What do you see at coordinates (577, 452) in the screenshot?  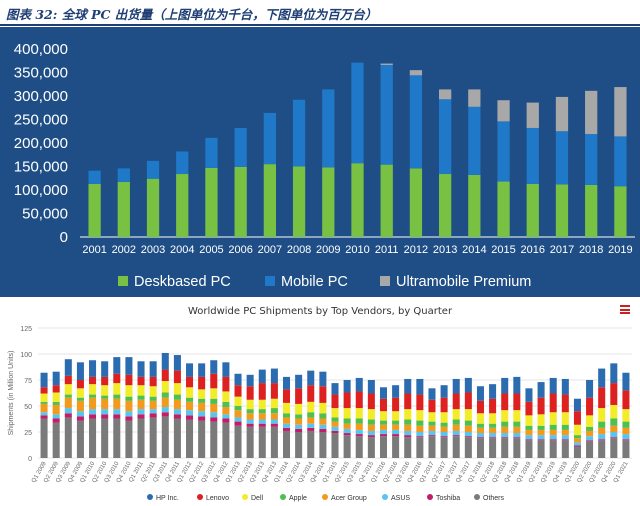 I see `bar-others-q1-2020` at bounding box center [577, 452].